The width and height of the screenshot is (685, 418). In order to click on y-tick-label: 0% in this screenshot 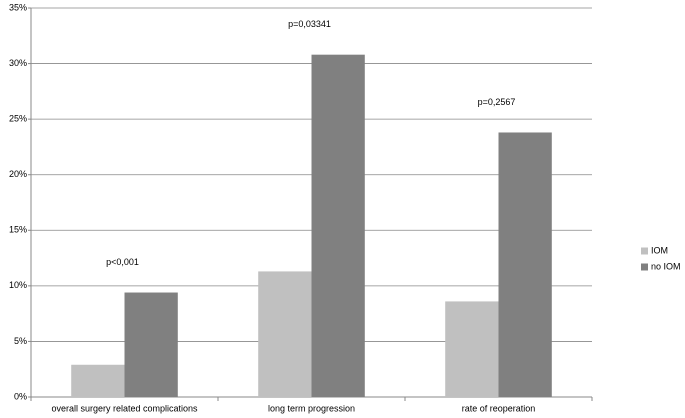, I will do `click(20, 396)`.